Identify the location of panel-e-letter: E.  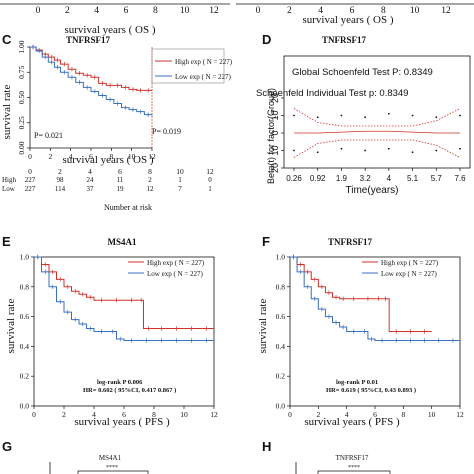
(6, 241).